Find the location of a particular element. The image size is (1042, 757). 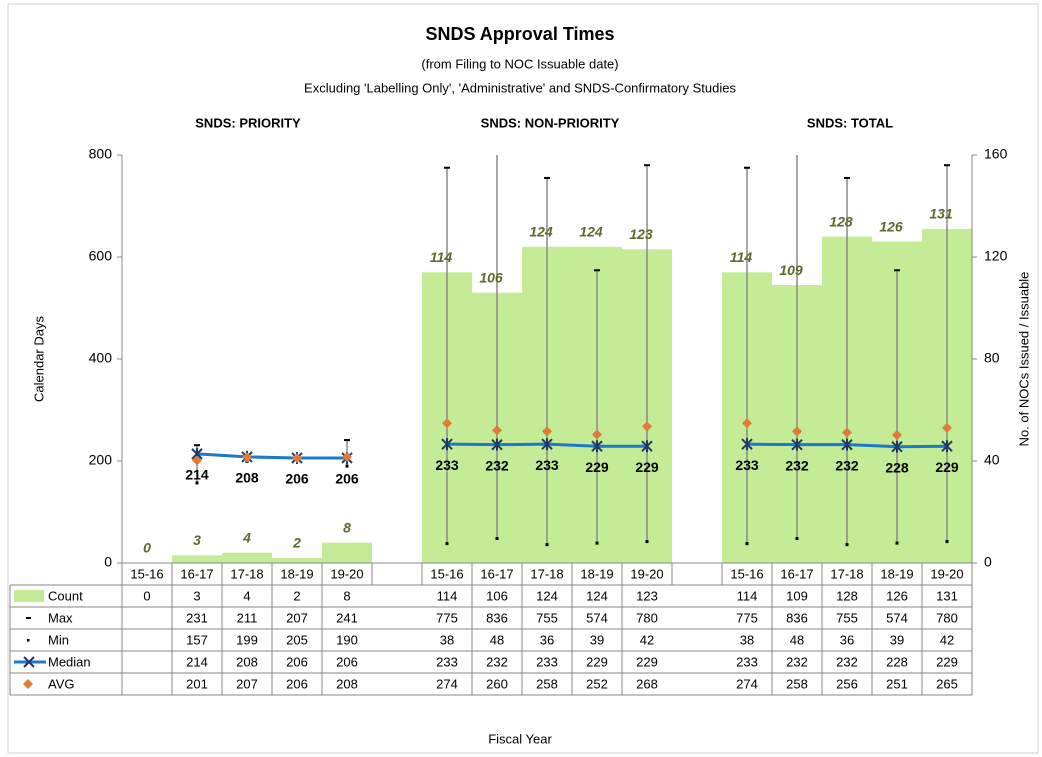

count-label: 8 is located at coordinates (347, 527).